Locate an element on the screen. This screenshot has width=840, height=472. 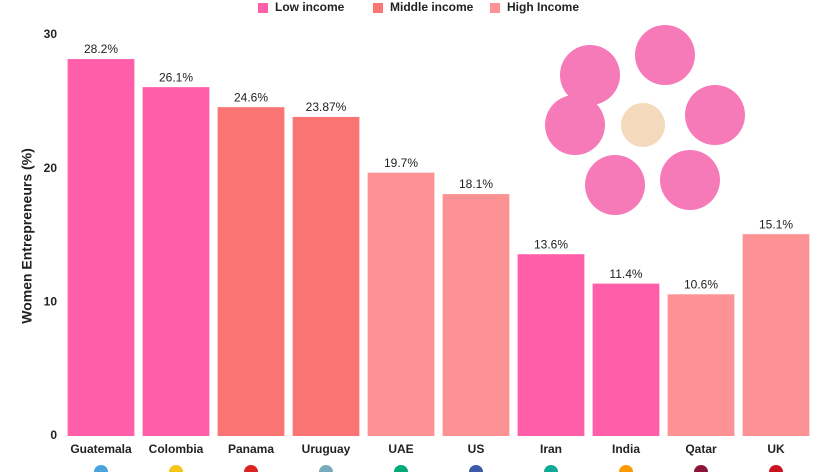
legend-label: Middle income is located at coordinates (432, 7).